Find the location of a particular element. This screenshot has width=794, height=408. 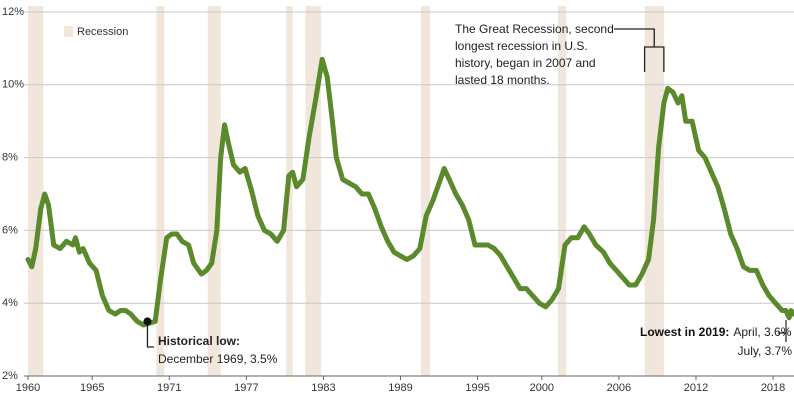

annotation-title: Historical low: is located at coordinates (199, 341).